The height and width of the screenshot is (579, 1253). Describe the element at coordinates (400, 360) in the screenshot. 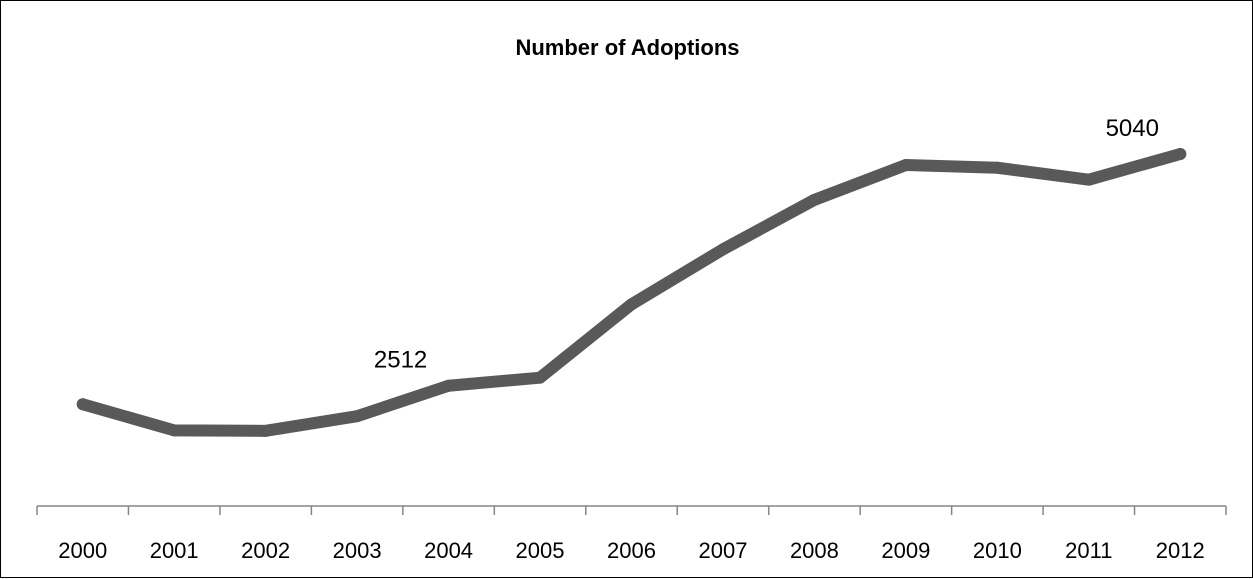

I see `data-label: 2512` at that location.